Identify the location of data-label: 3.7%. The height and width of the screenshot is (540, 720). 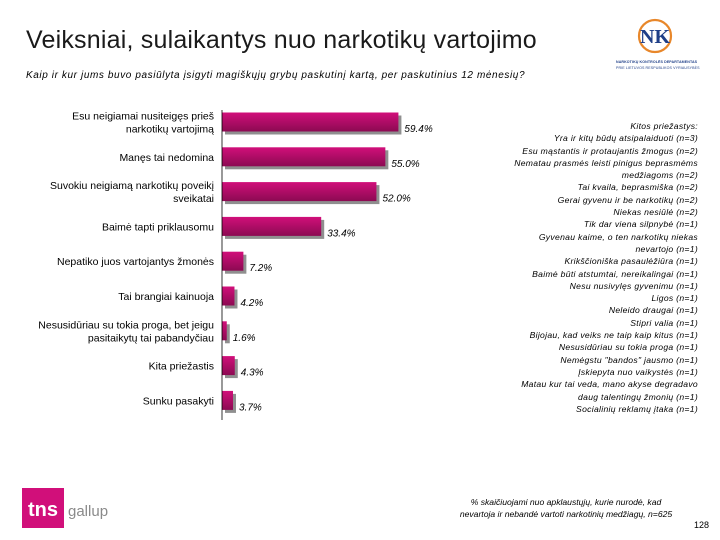
(250, 407).